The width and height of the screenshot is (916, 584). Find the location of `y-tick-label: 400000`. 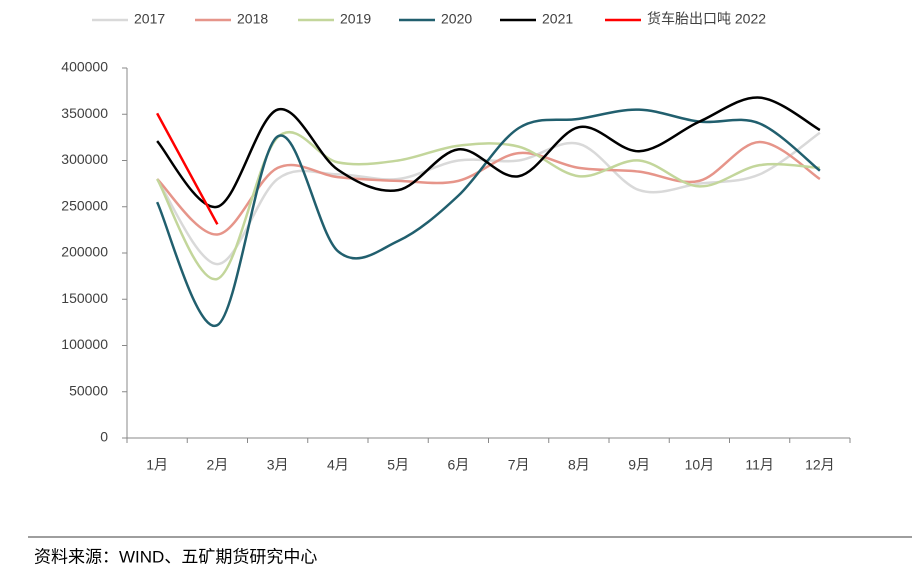

y-tick-label: 400000 is located at coordinates (84, 67).